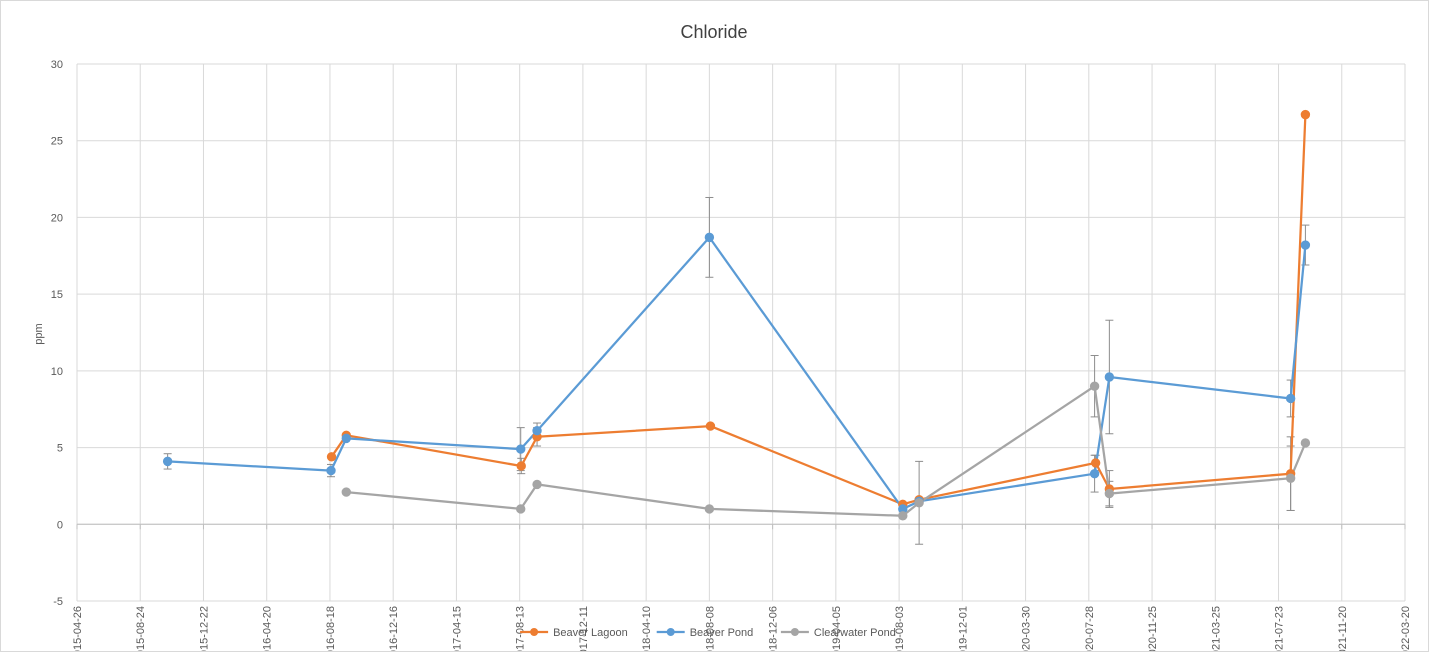  What do you see at coordinates (57, 372) in the screenshot?
I see `y-tick-label: 10` at bounding box center [57, 372].